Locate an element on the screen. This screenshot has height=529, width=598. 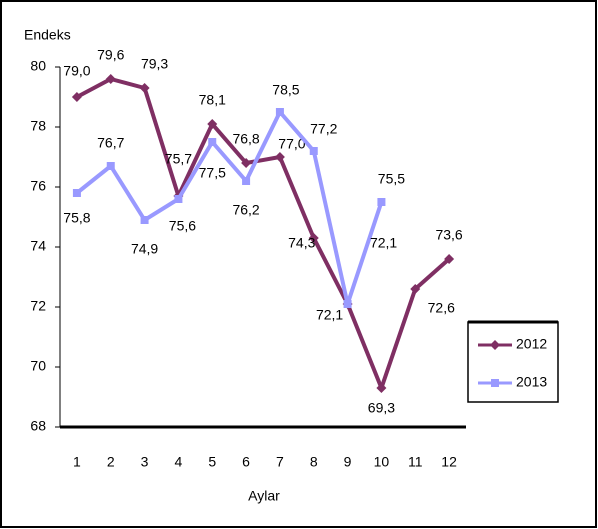
value-label: 79,0 is located at coordinates (76, 71).